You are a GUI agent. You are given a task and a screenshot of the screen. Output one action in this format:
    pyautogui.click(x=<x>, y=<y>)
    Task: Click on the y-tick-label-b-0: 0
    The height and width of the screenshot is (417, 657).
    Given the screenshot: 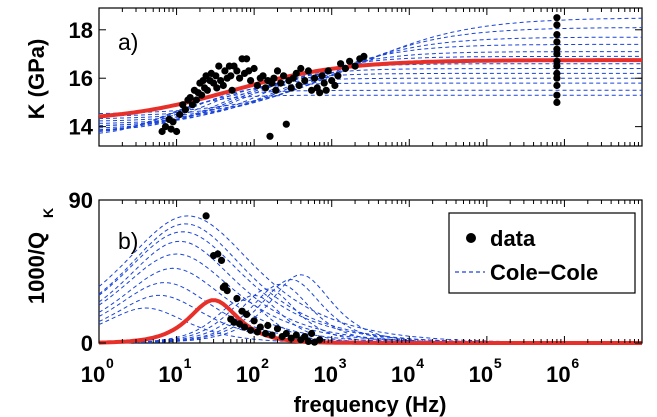 What is the action you would take?
    pyautogui.click(x=87, y=343)
    